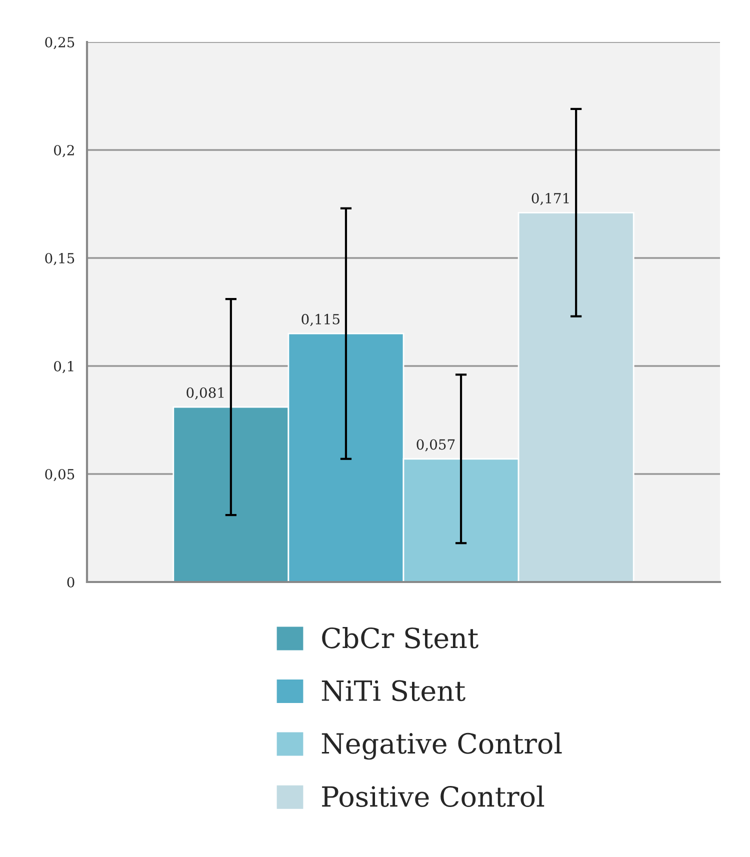 The height and width of the screenshot is (857, 750). What do you see at coordinates (394, 691) in the screenshot?
I see `legend-label: NiTi Stent` at bounding box center [394, 691].